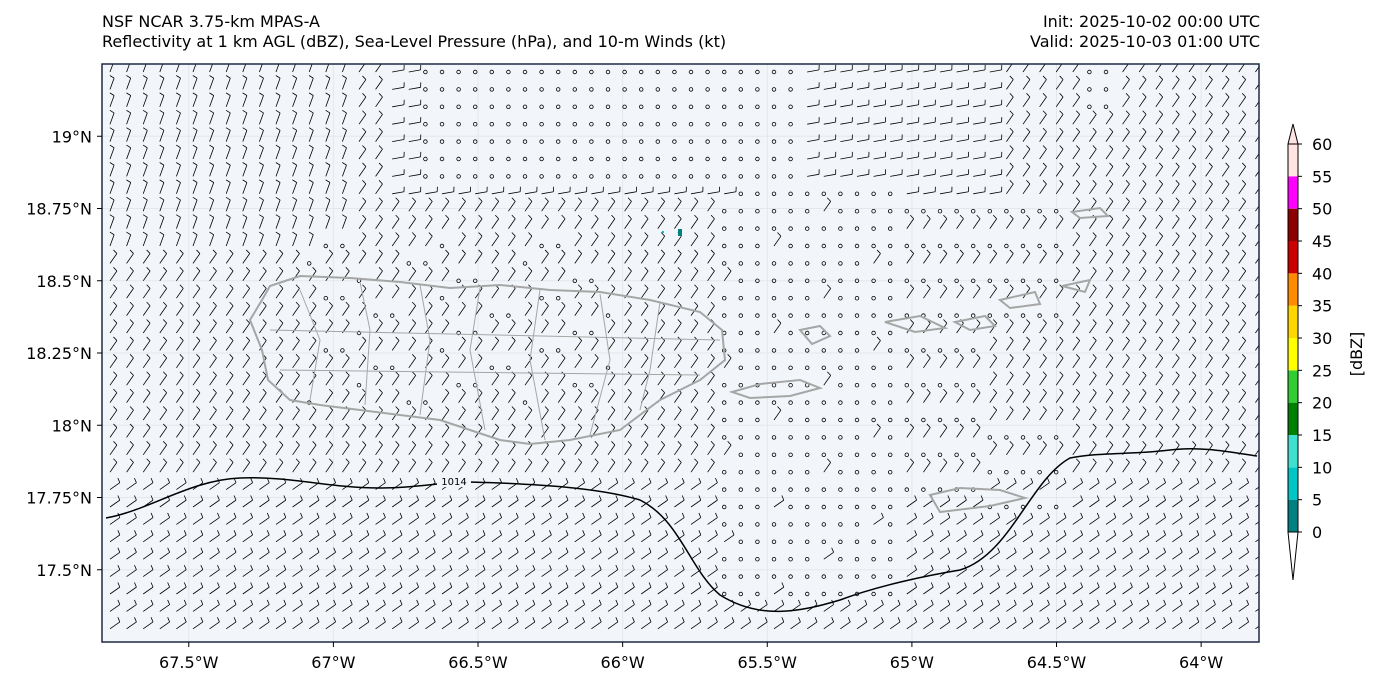  What do you see at coordinates (1293, 134) in the screenshot?
I see `colorbar-extend-max` at bounding box center [1293, 134].